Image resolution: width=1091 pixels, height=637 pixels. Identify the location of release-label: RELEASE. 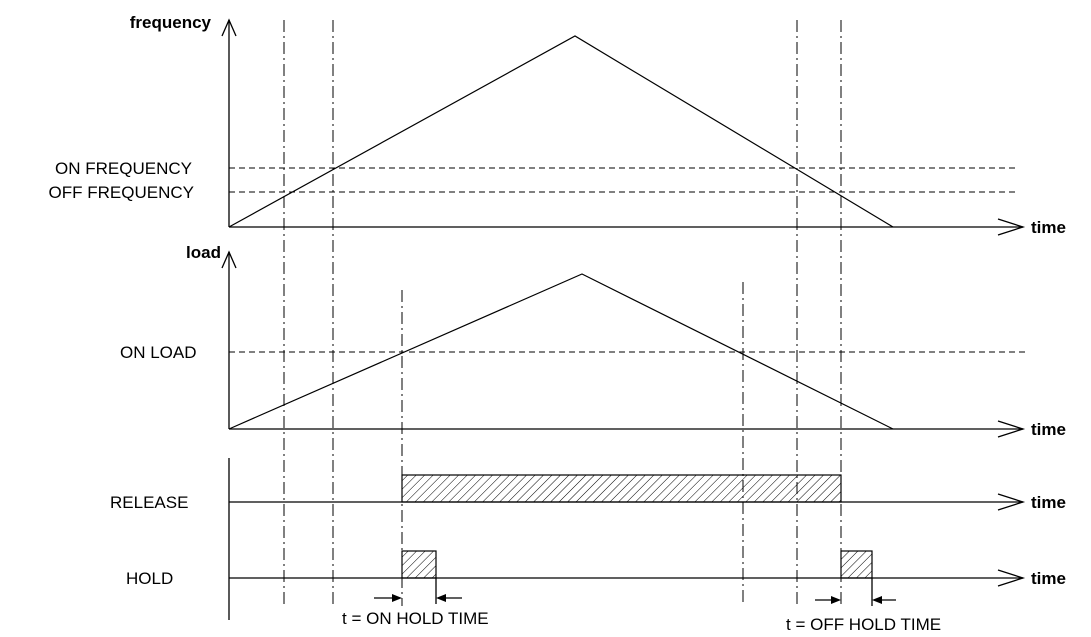
(149, 502).